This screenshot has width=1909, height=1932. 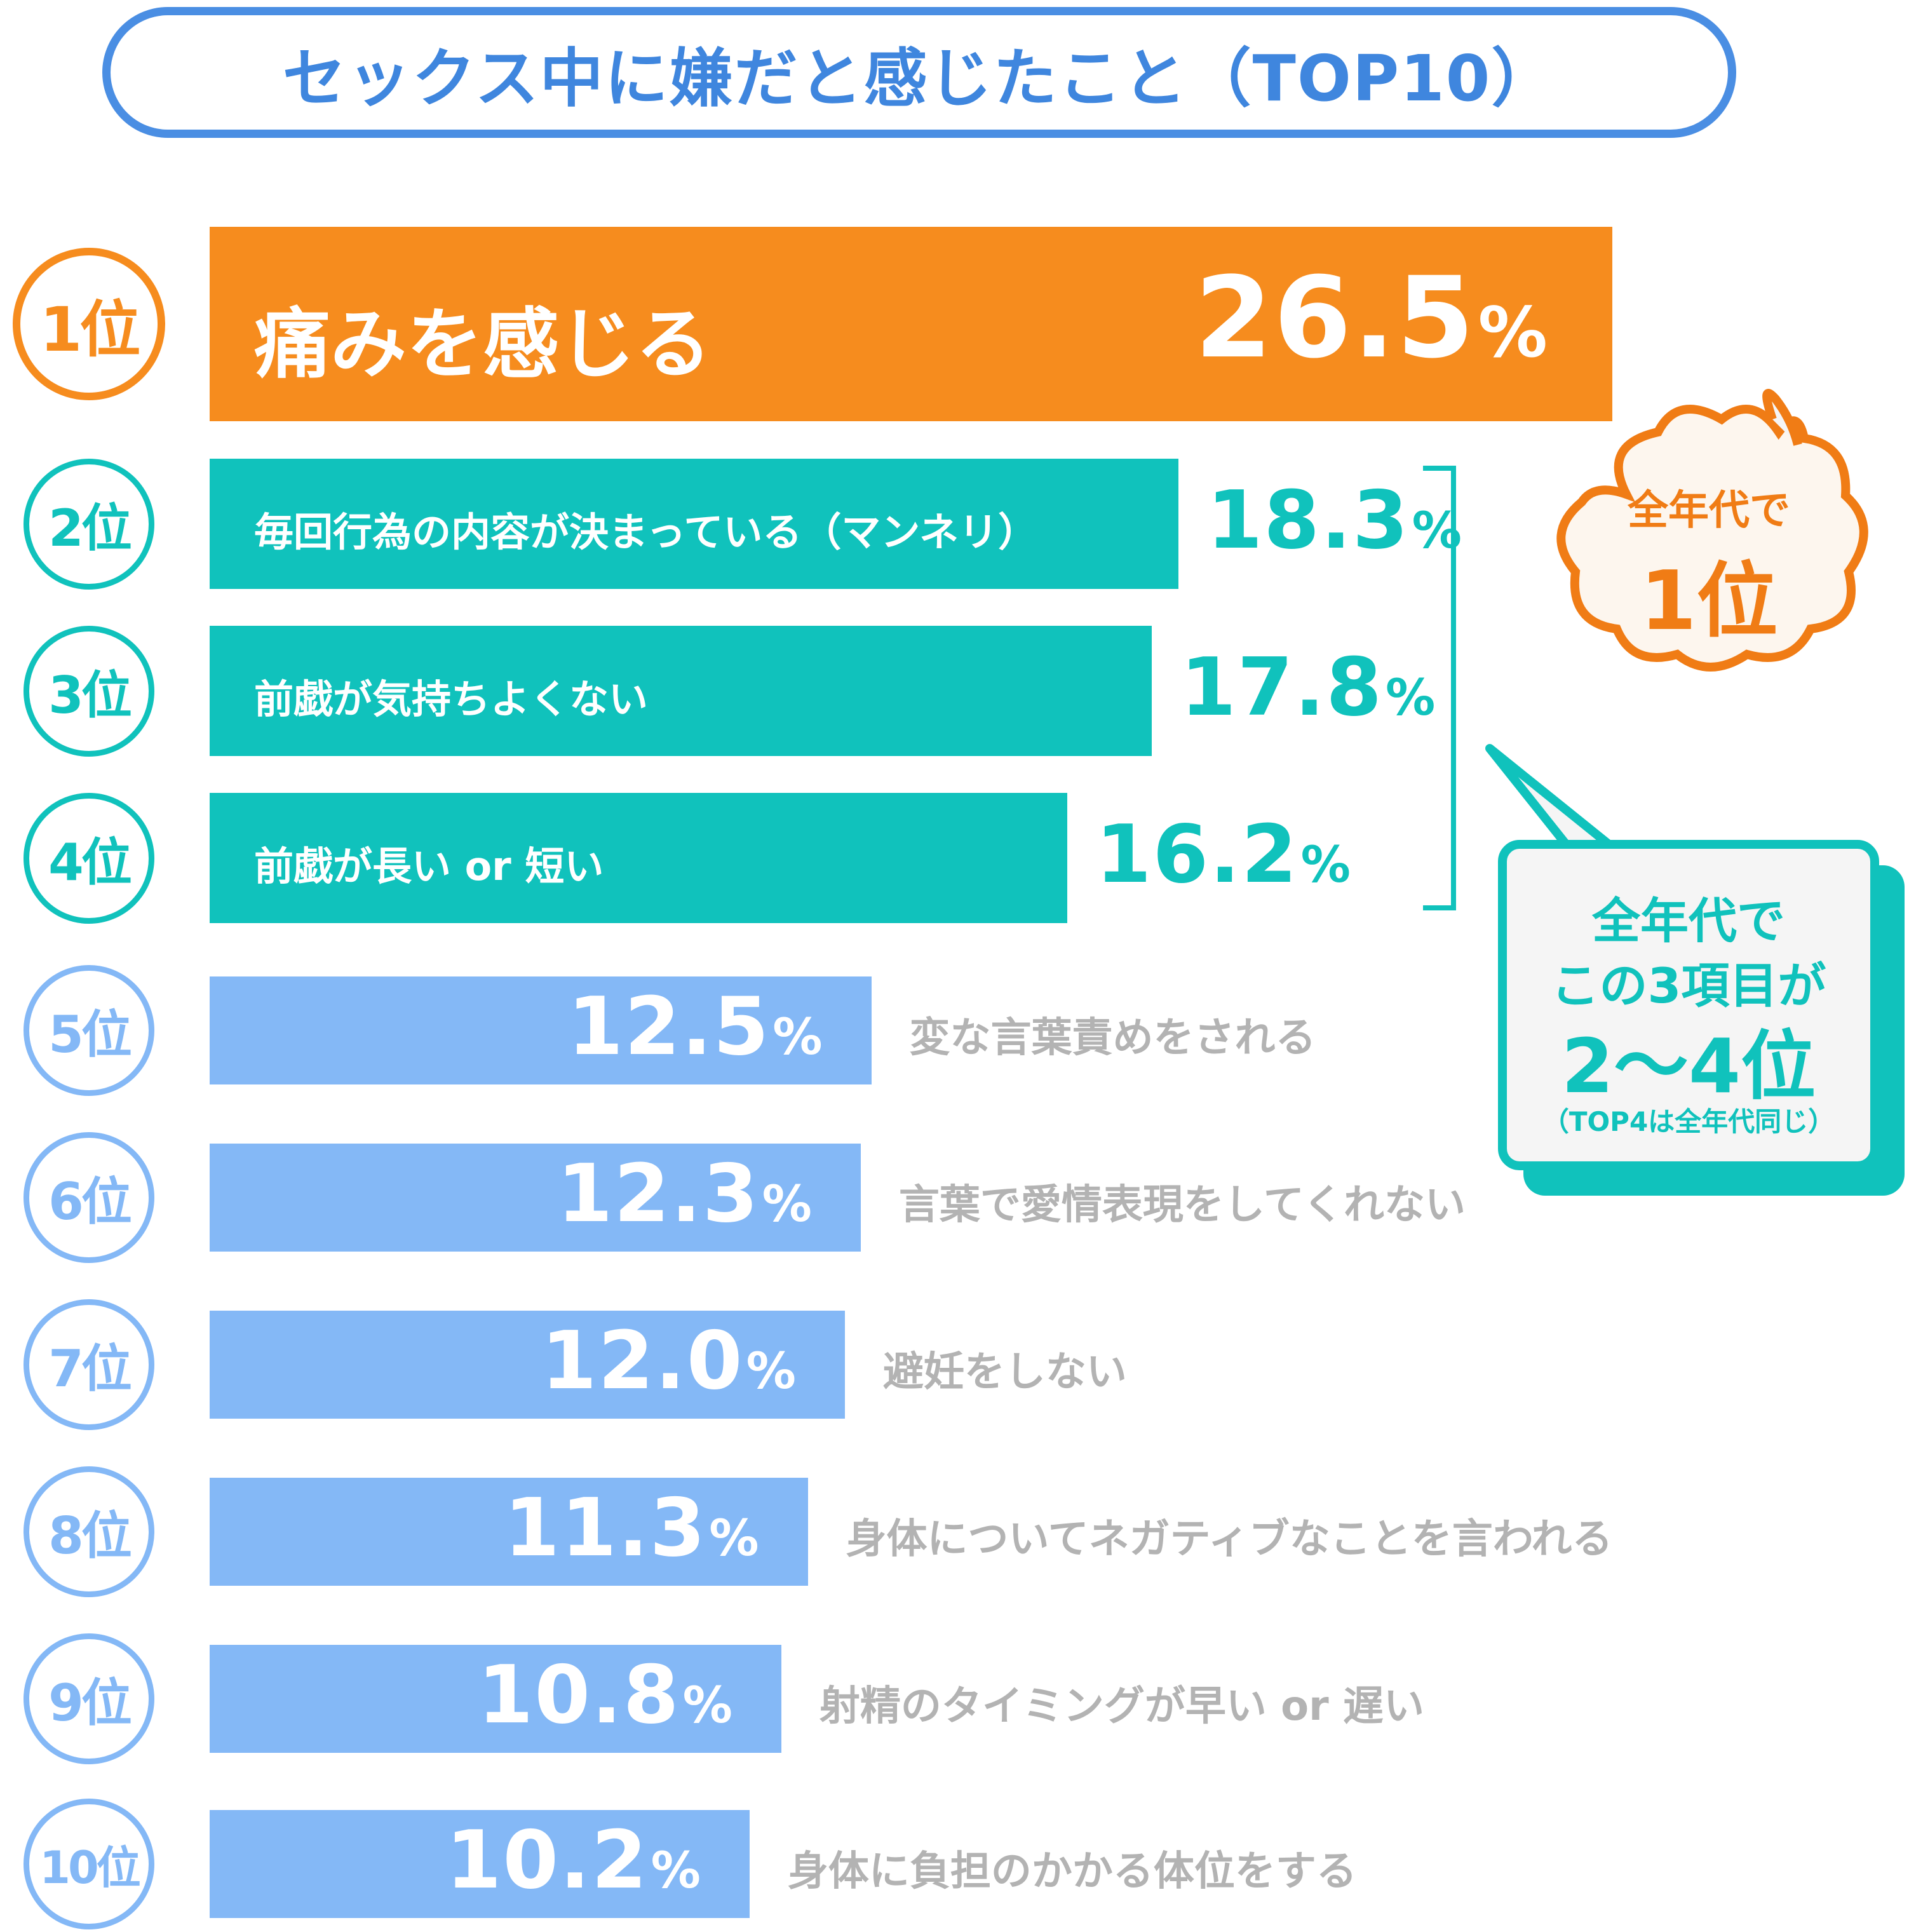 What do you see at coordinates (89, 691) in the screenshot?
I see `rank-badge-3: 3位` at bounding box center [89, 691].